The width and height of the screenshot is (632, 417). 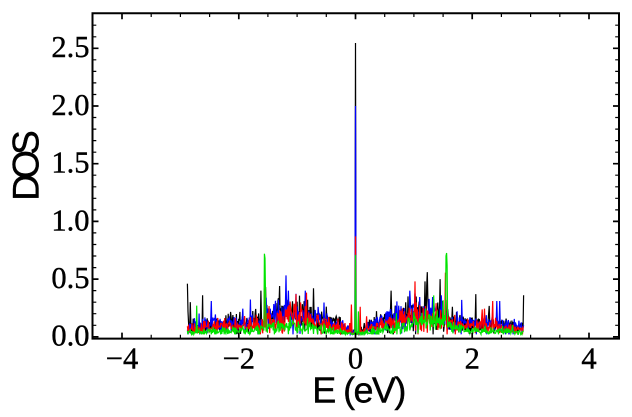 I want to click on svg-text: 2, so click(x=472, y=359).